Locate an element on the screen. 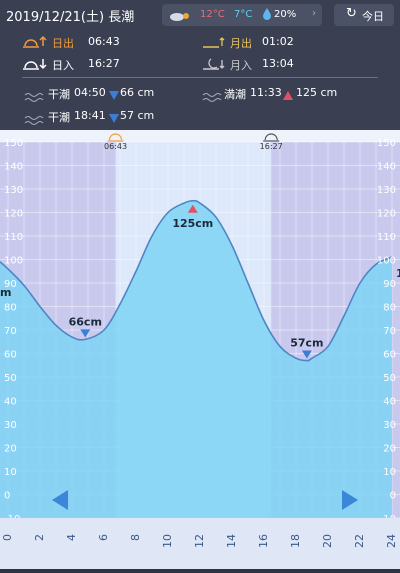  x-tick-label: 20 is located at coordinates (327, 541).